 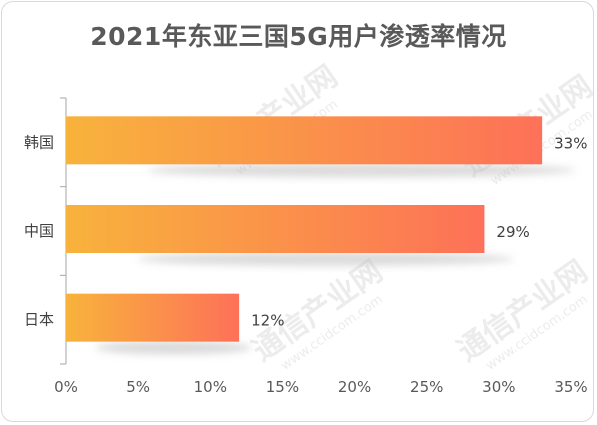 What do you see at coordinates (426, 387) in the screenshot?
I see `x-tick-label: 25%` at bounding box center [426, 387].